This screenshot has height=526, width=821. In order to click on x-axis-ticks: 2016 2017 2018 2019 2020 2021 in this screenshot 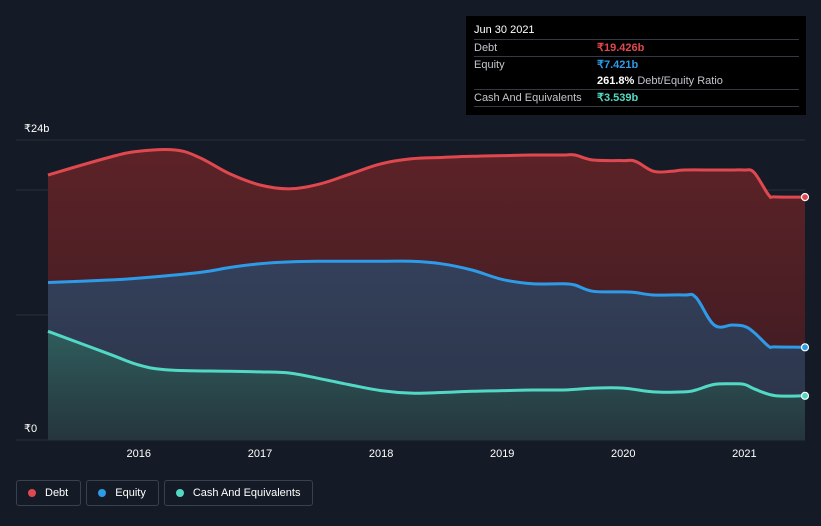, I will do `click(442, 454)`.